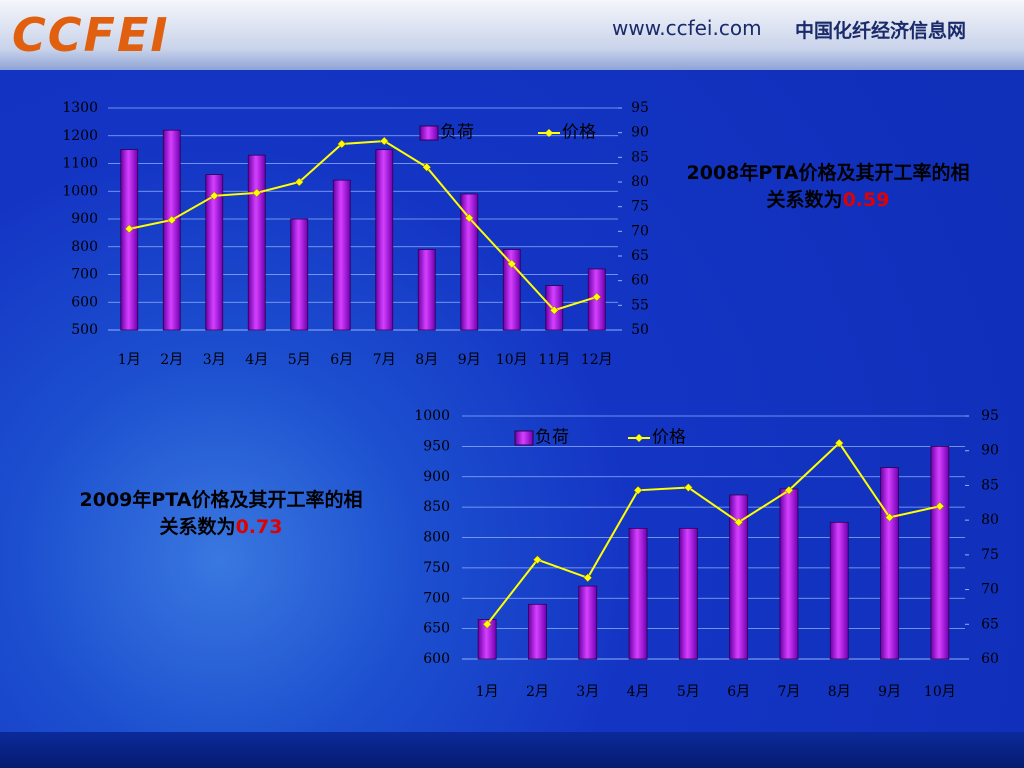 The height and width of the screenshot is (768, 1024). What do you see at coordinates (512, 35) in the screenshot?
I see `header-bar` at bounding box center [512, 35].